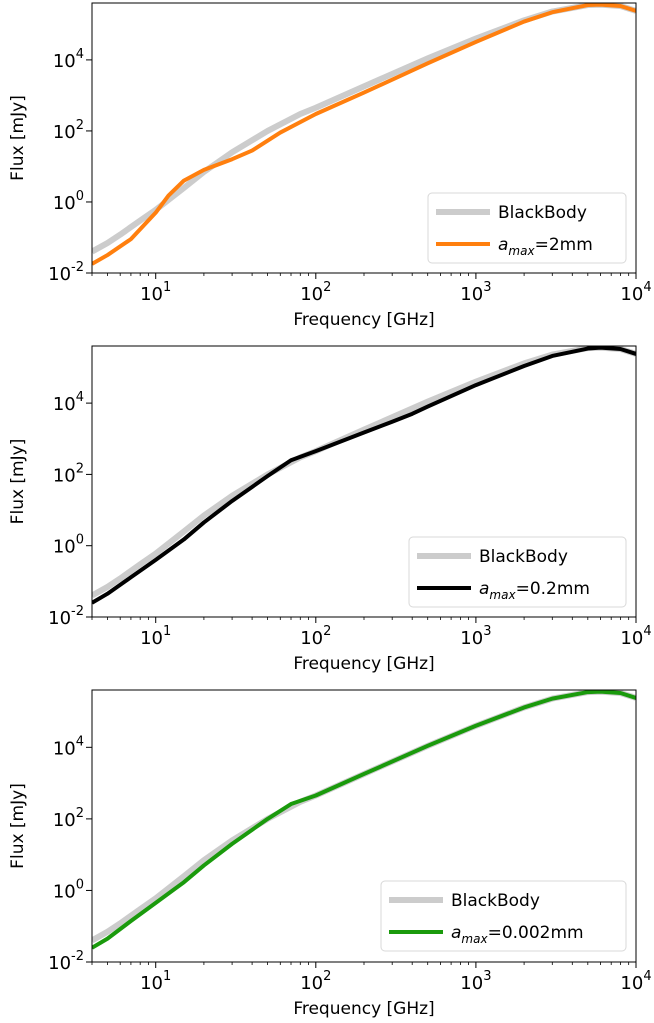  I want to click on legend-label-amax: amax=2mm, so click(545, 246).